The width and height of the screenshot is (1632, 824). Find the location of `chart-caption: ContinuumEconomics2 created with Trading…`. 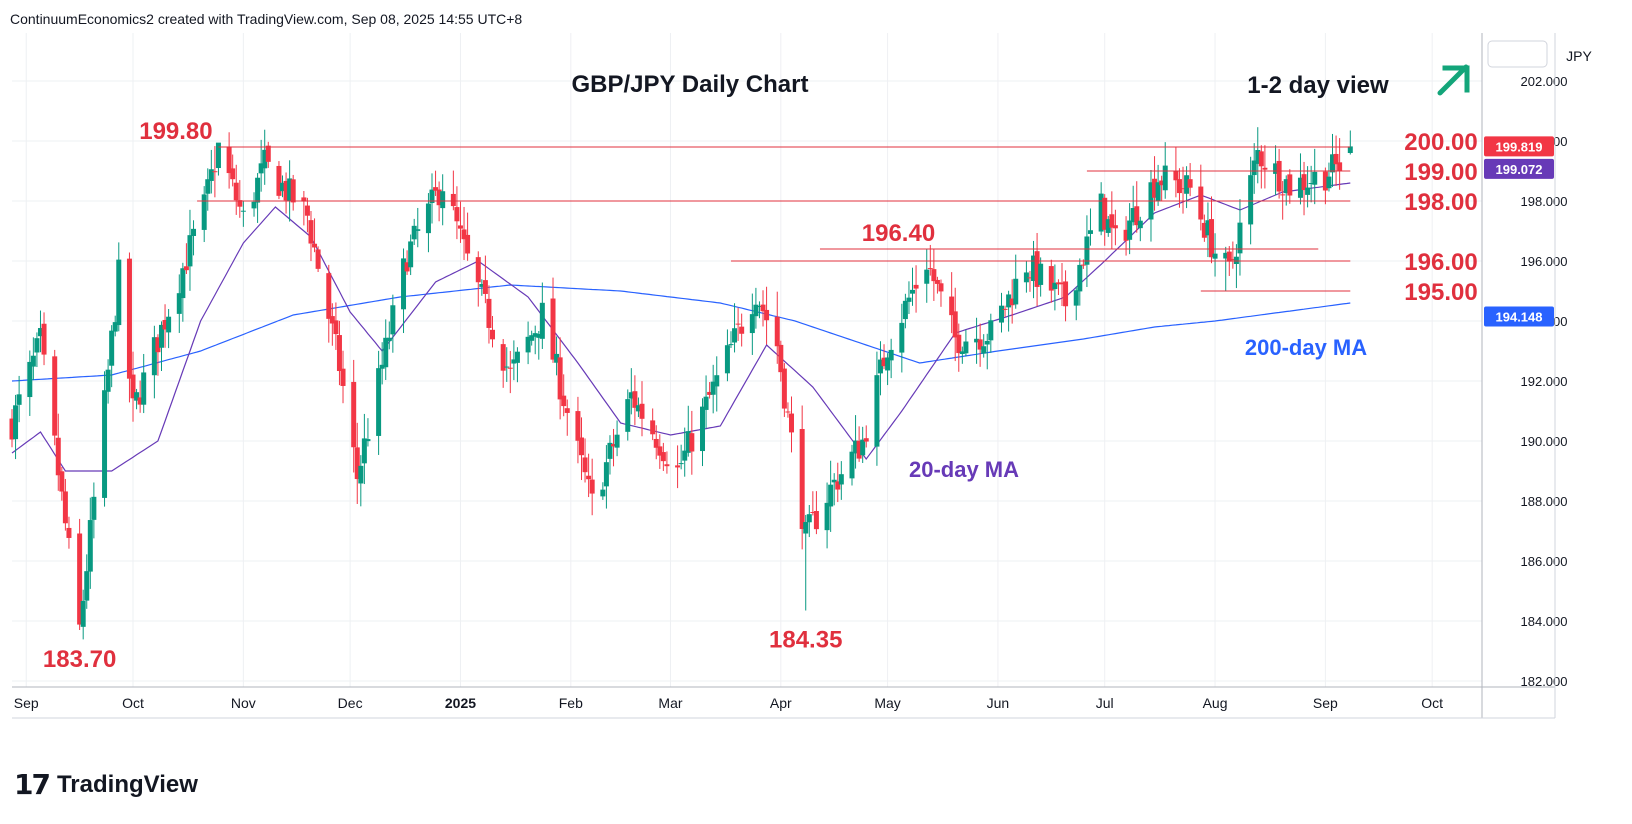

chart-caption: ContinuumEconomics2 created with Trading… is located at coordinates (266, 19).